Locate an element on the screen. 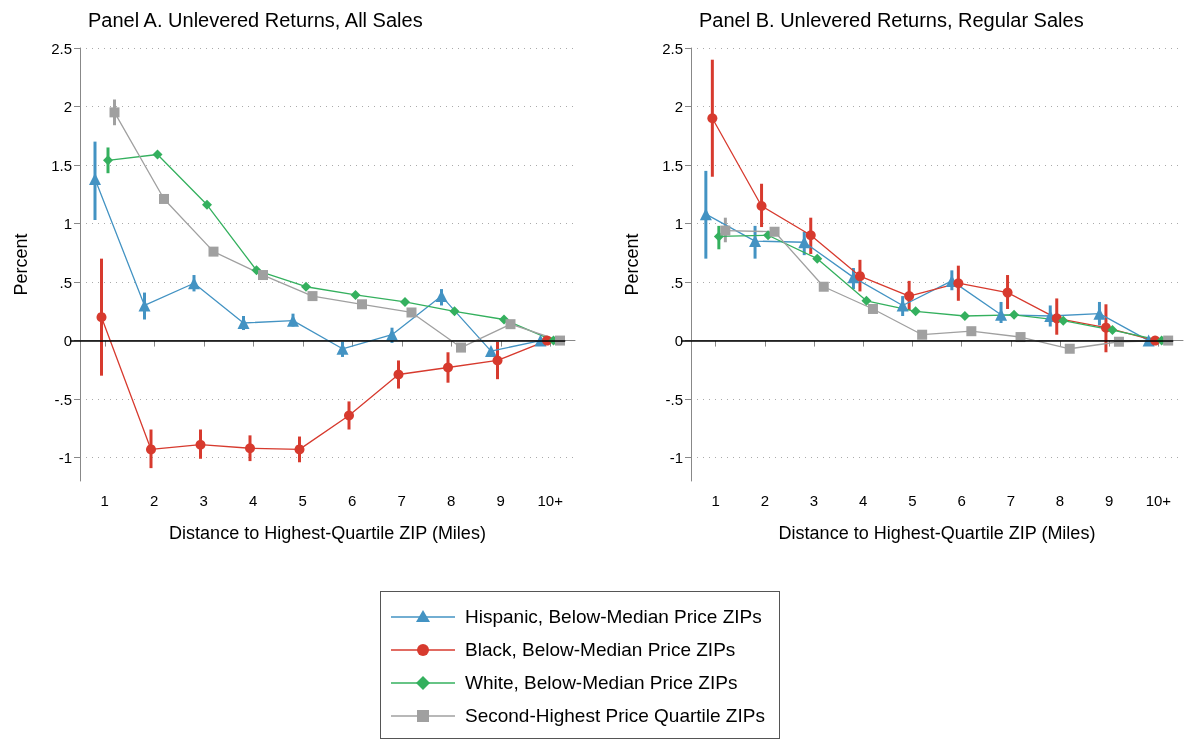 This screenshot has width=1199, height=740. legend-label: White, Below-Median Price ZIPs is located at coordinates (601, 682).